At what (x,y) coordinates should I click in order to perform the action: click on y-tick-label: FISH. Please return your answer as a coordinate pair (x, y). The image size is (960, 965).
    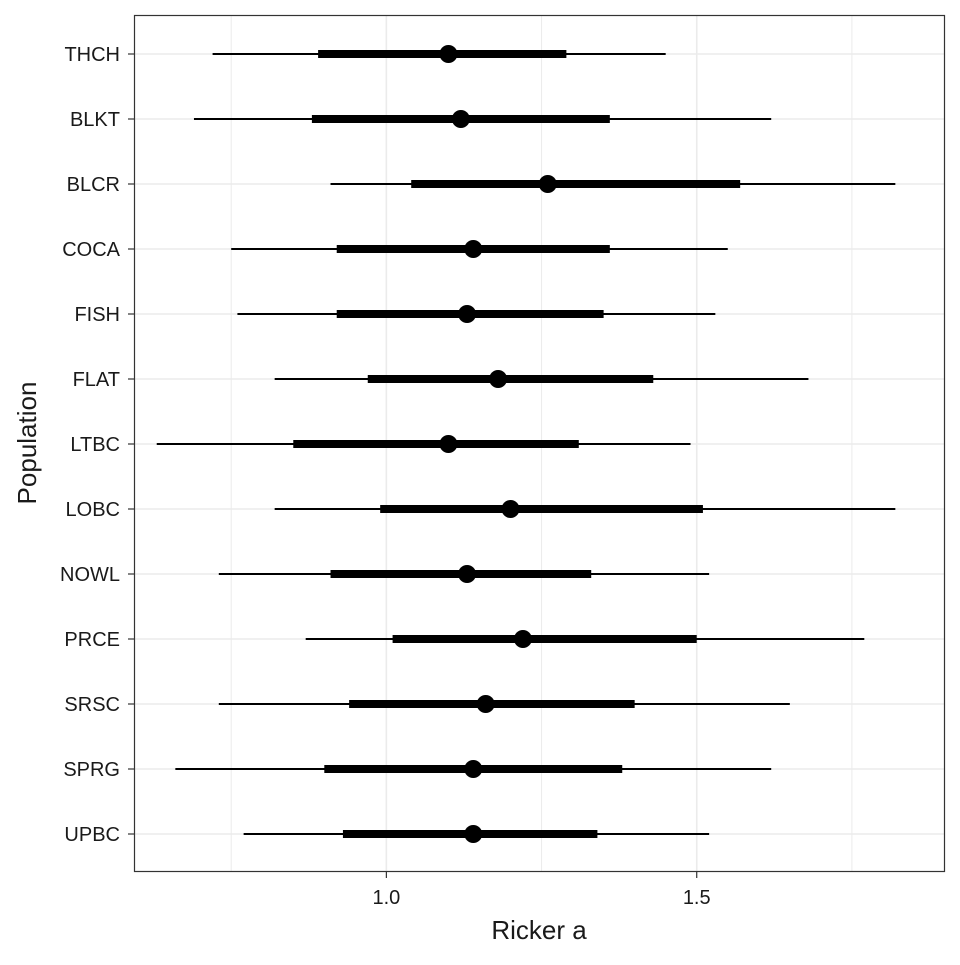
    Looking at the image, I should click on (97, 315).